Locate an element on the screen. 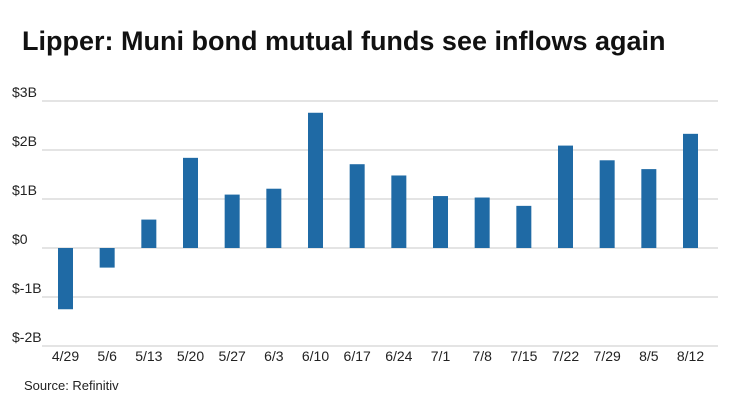 This screenshot has height=416, width=740. y-tick-label: $0 is located at coordinates (20, 239).